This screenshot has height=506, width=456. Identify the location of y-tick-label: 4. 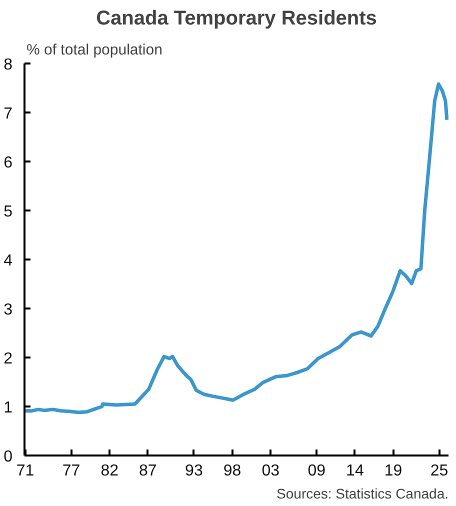
(8, 261).